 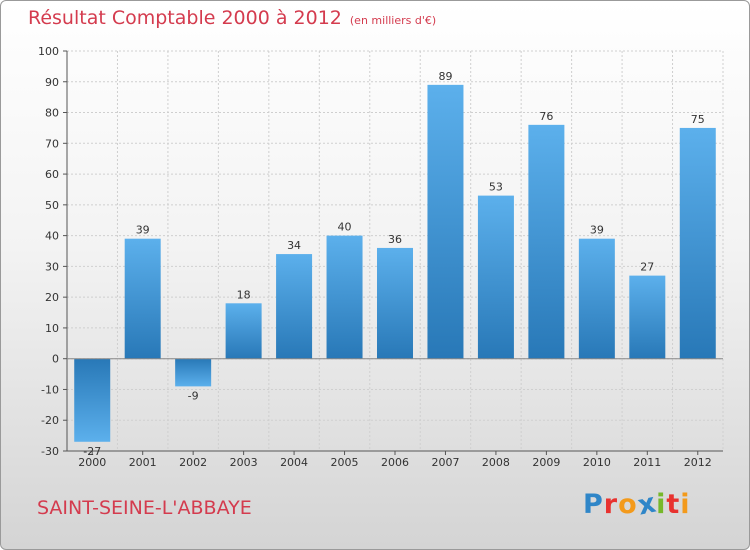 I want to click on bar-2010, so click(x=596, y=298).